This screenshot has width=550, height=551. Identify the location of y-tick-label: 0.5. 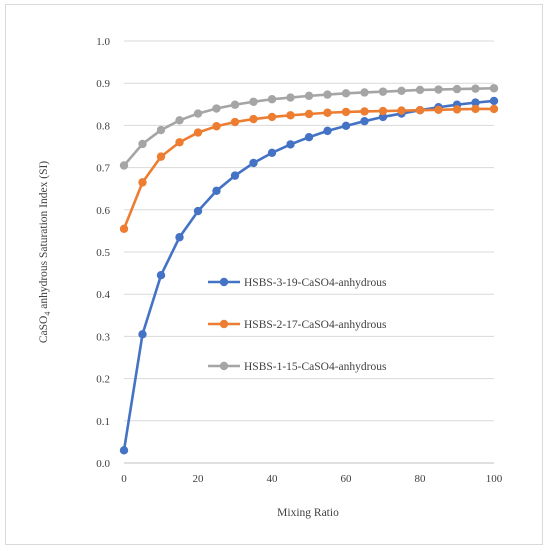
(103, 253).